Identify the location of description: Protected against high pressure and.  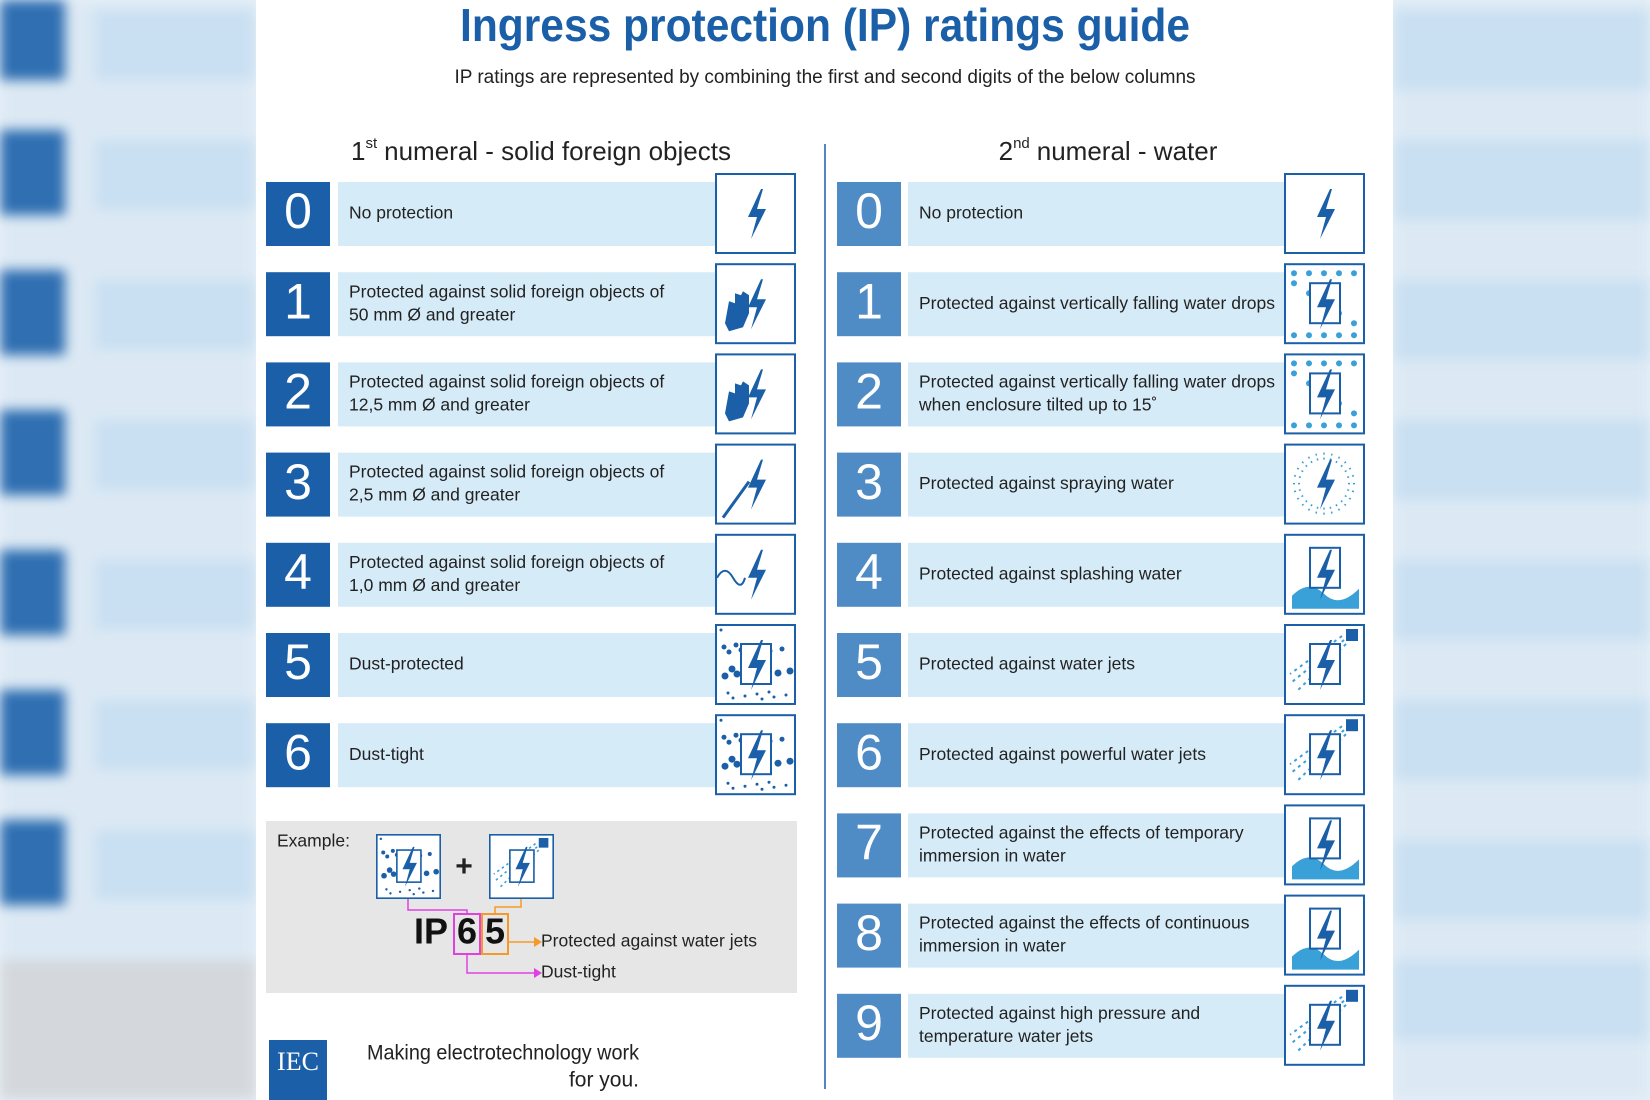
(1059, 1013).